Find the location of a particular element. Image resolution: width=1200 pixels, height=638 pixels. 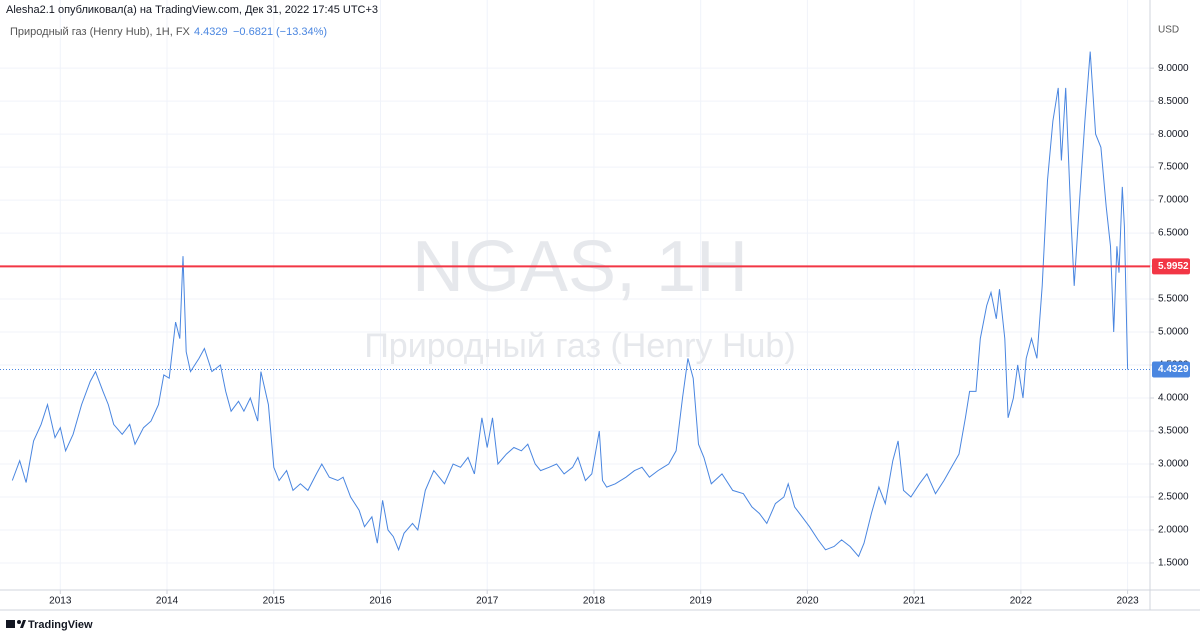

y-tick-label: 6.5000 is located at coordinates (1173, 233).